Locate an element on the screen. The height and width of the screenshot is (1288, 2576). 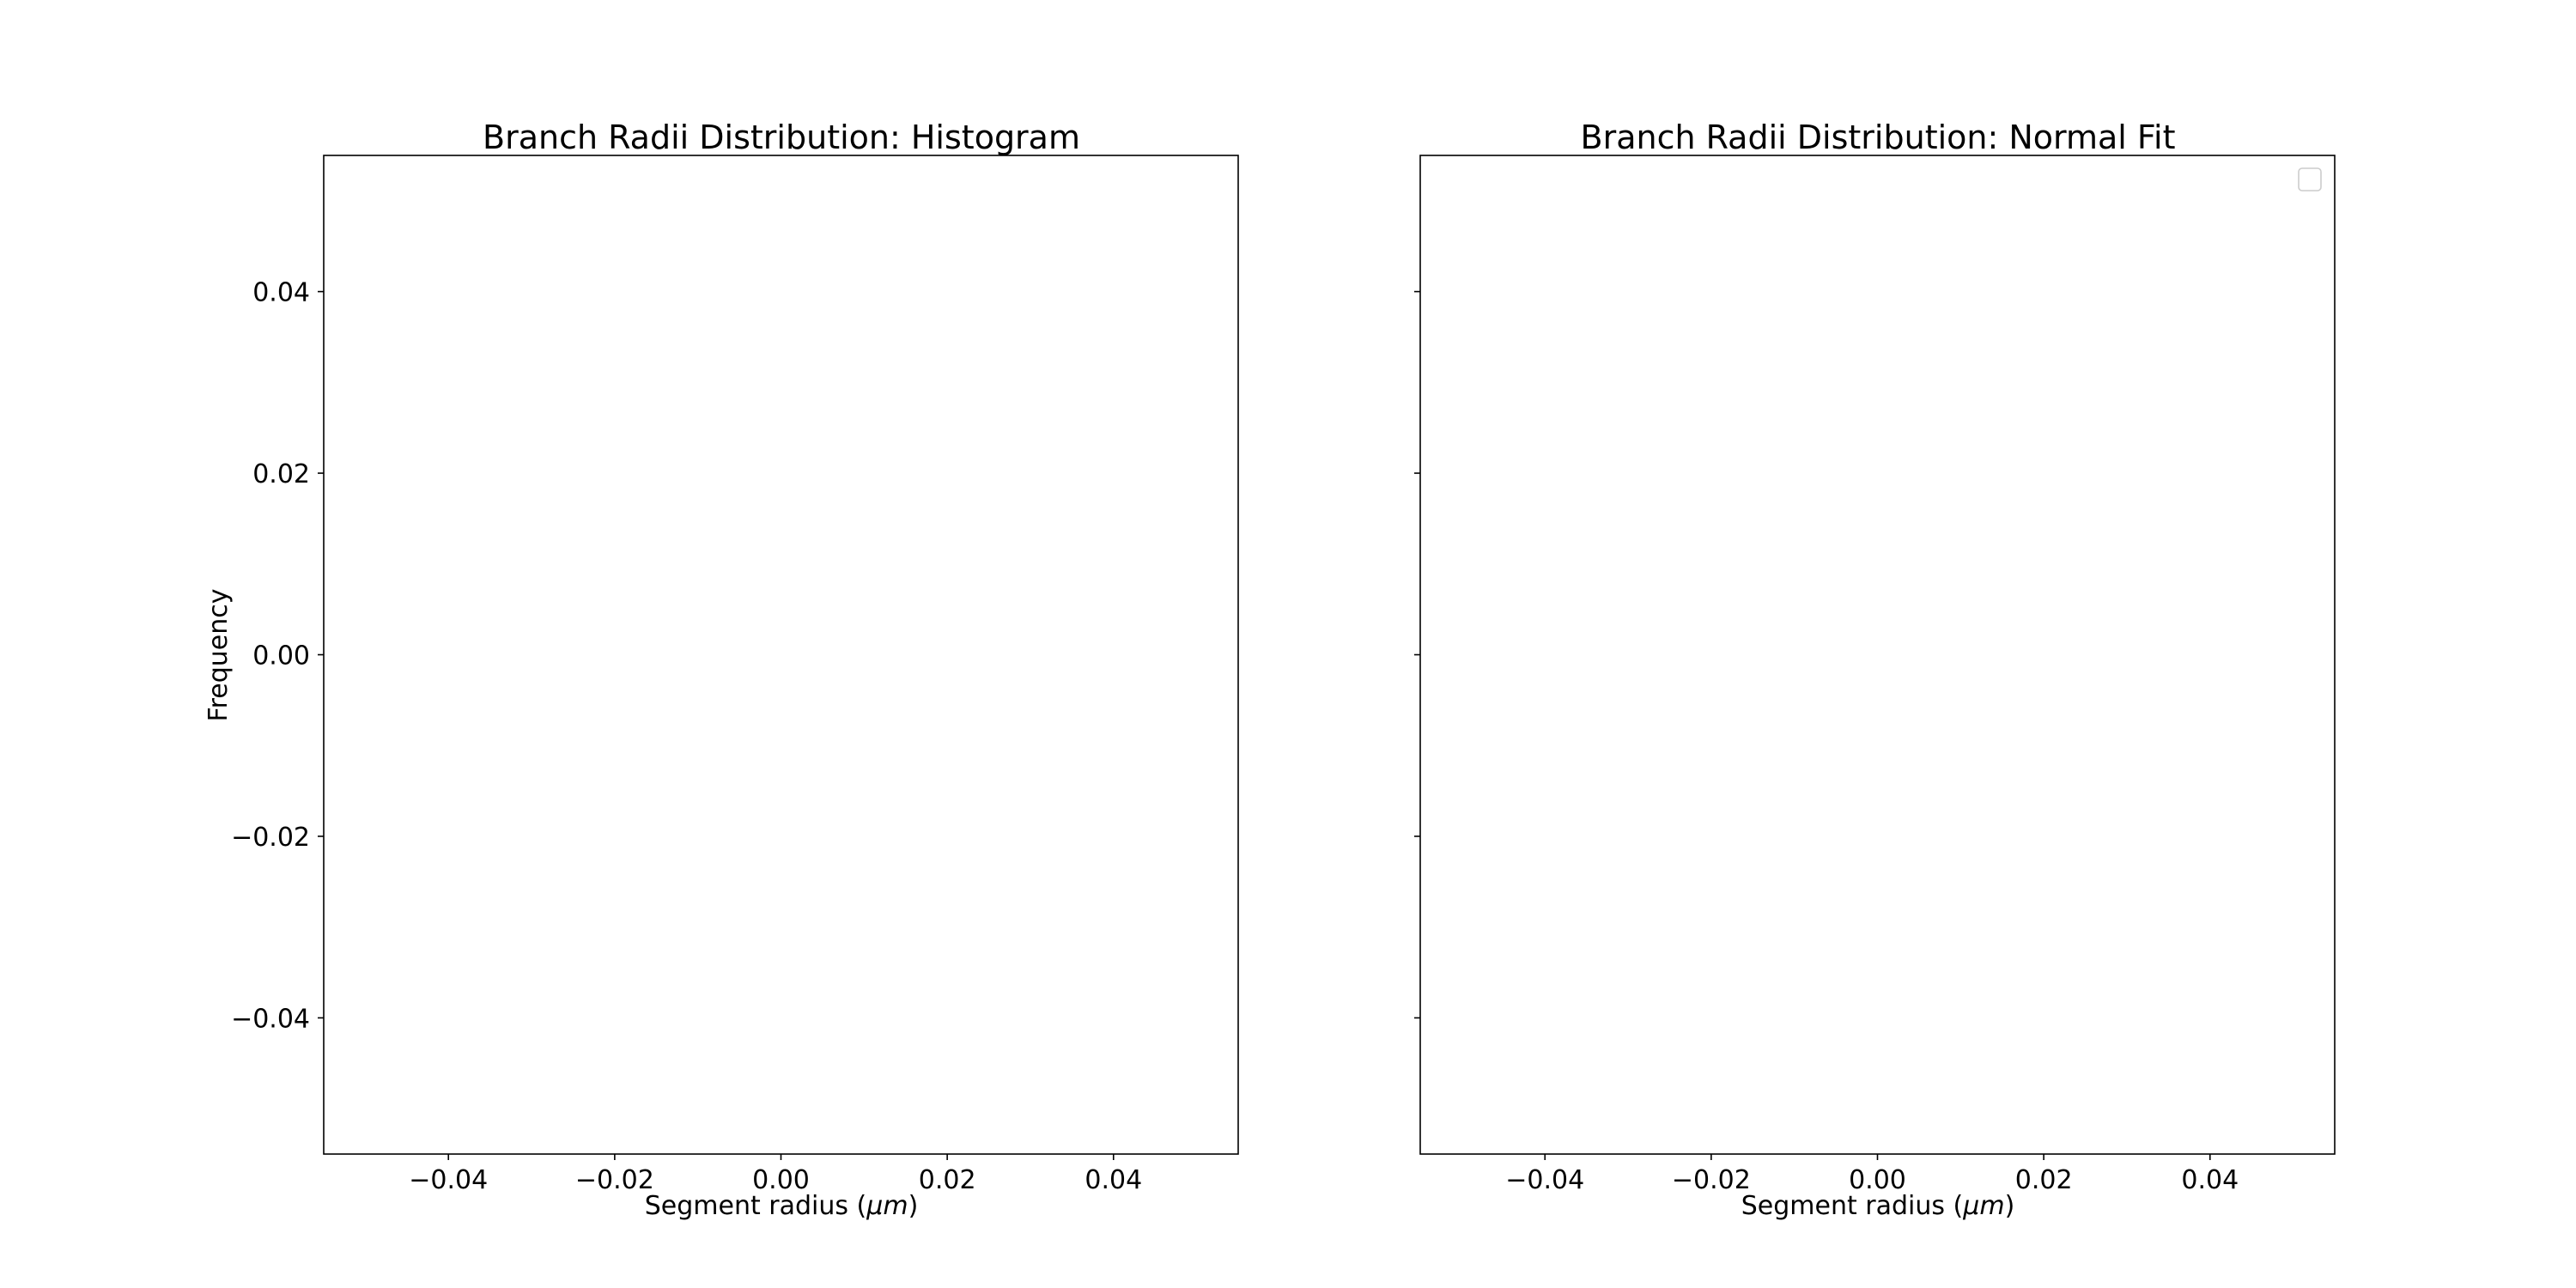
normal-fit-x-ticks: −0.04 −0.02 0.00 0.02 0.04 is located at coordinates (1872, 1174).